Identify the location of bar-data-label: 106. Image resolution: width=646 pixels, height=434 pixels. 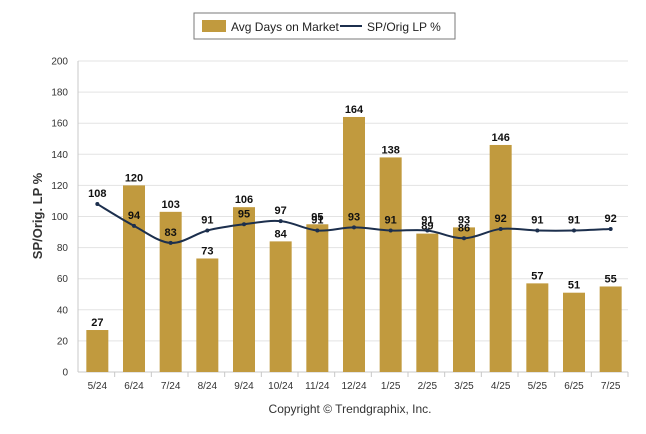
(244, 200).